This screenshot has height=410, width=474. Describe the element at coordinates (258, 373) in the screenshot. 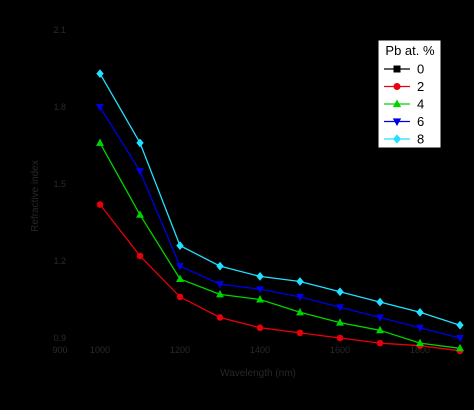

I see `x-axis-title: Wavelength (nm)` at that location.